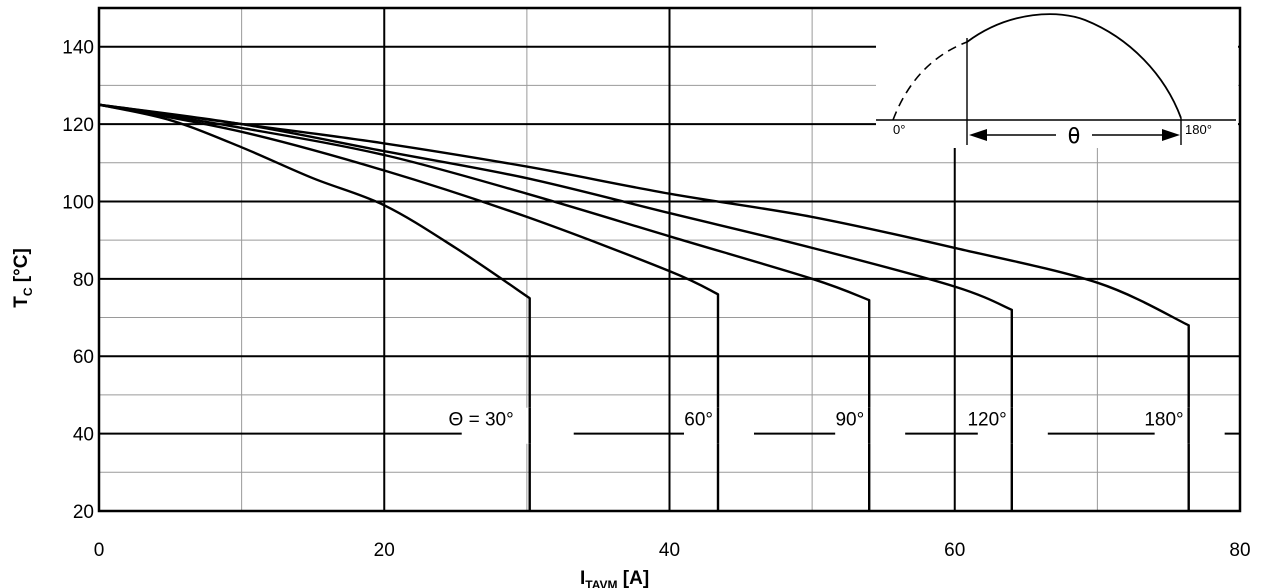 The image size is (1261, 588). I want to click on series-label: Θ = 30°, so click(481, 420).